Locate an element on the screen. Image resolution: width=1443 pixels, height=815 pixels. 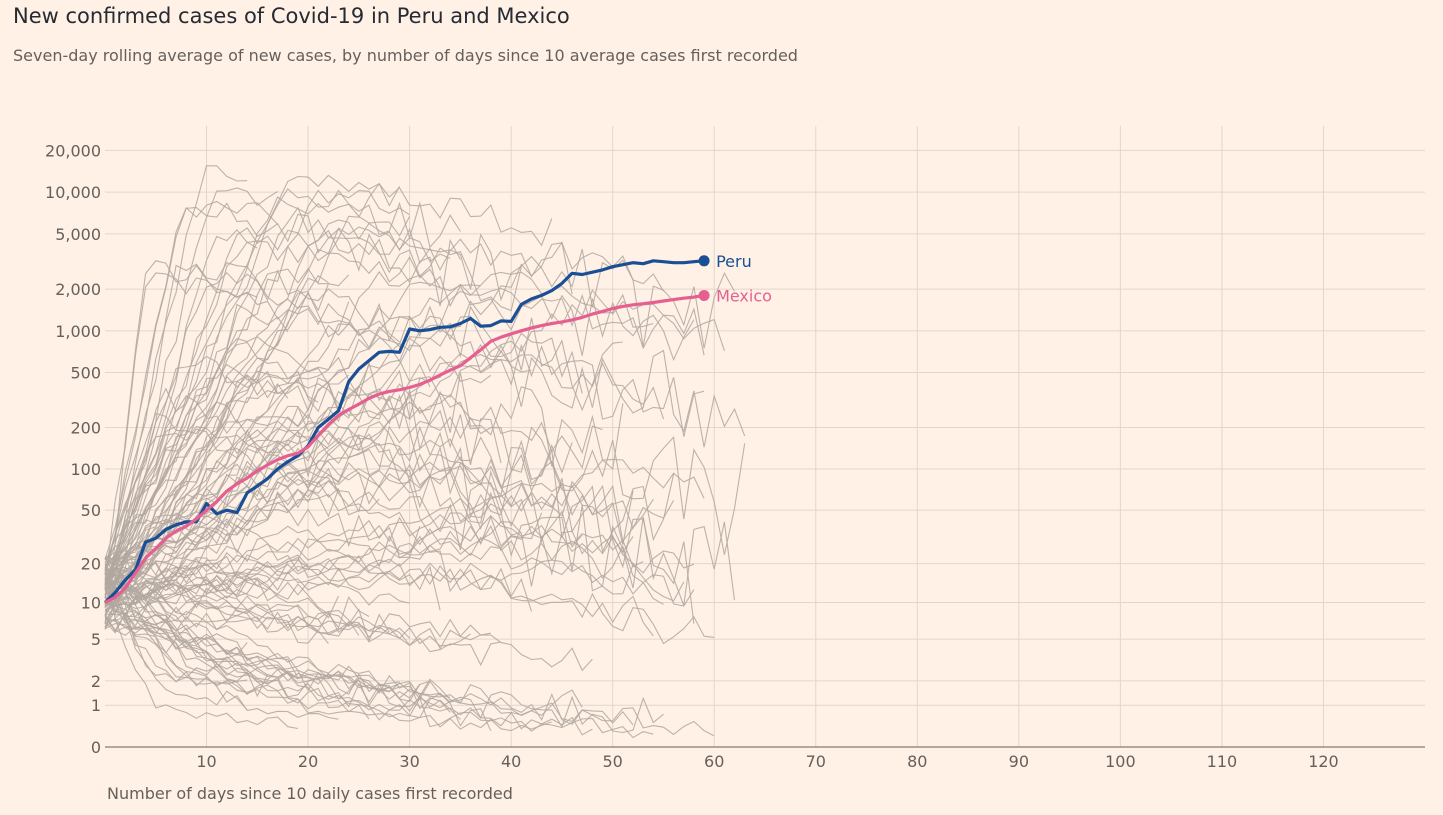
mexico-label: Mexico is located at coordinates (744, 295).